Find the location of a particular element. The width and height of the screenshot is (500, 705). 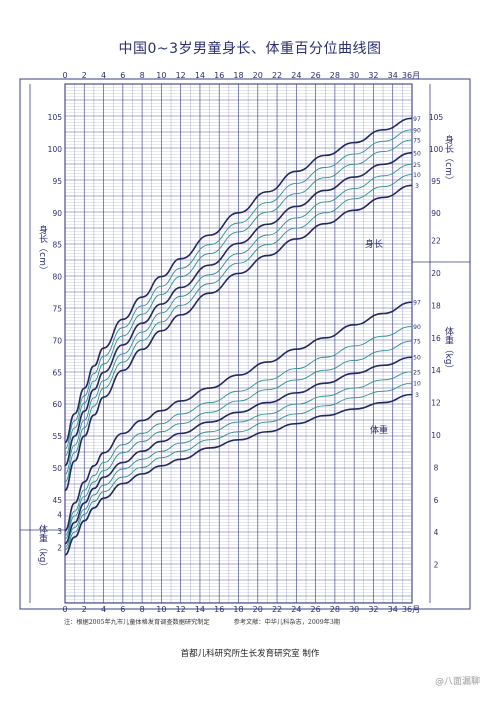

x-tick-label-bottom: 4 is located at coordinates (103, 609).